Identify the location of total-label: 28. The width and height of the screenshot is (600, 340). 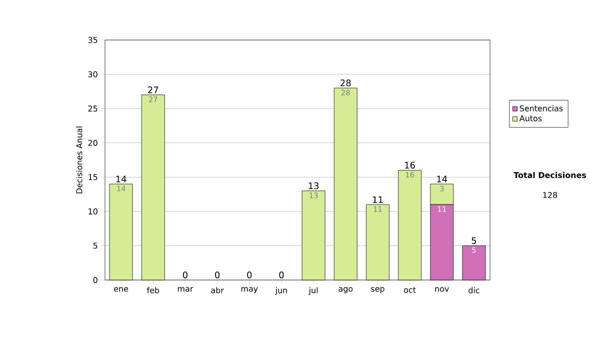
(345, 83).